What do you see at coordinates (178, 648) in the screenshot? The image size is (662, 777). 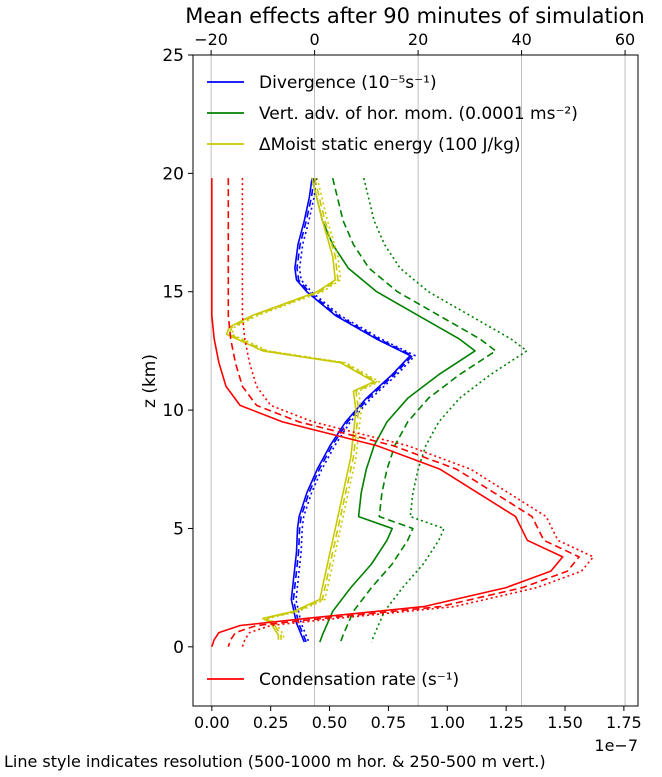 I see `tick-label-y: 0` at bounding box center [178, 648].